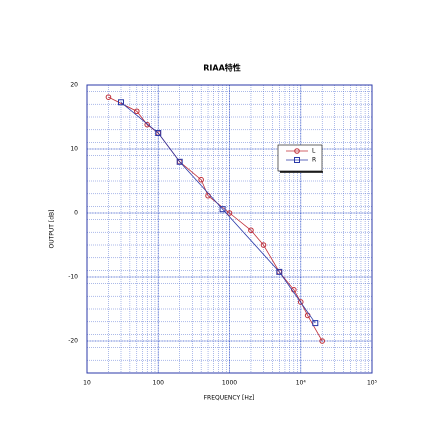 This screenshot has width=431, height=431. I want to click on legend-label: R, so click(314, 160).